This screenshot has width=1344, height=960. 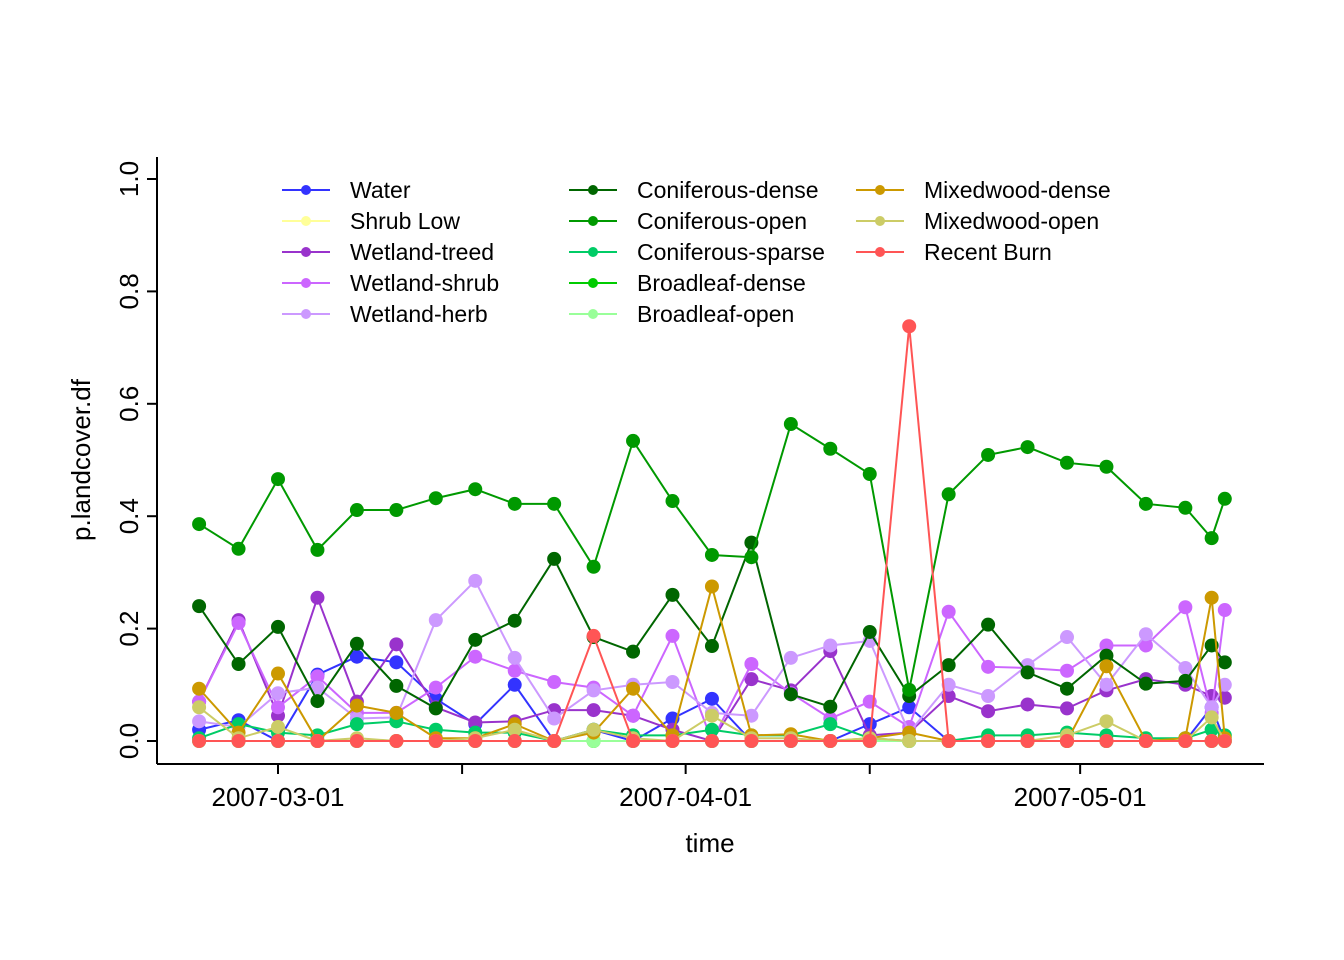 I want to click on legend-label: Wetland-shrub, so click(x=424, y=283).